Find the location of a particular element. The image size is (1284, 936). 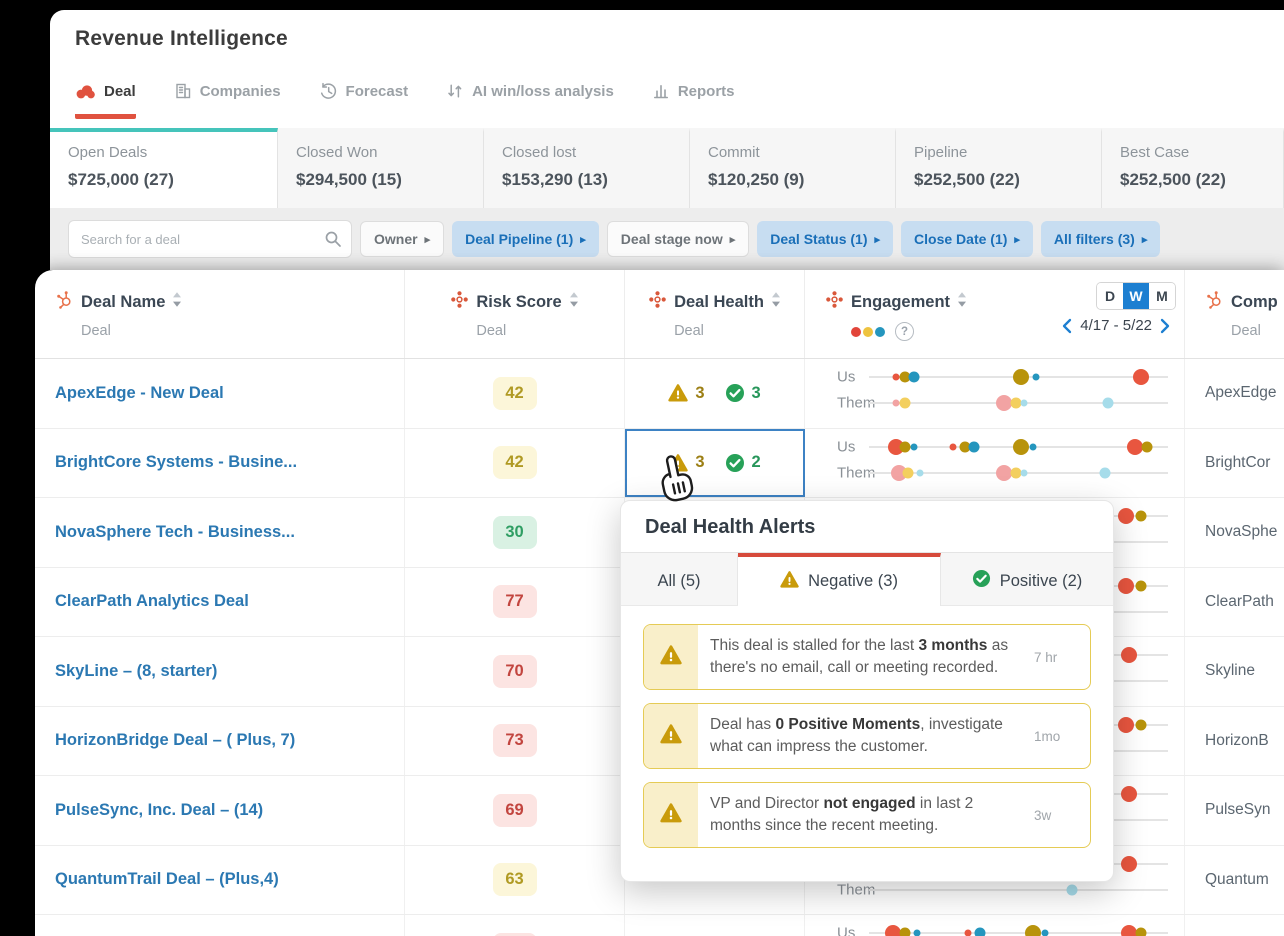

risk-score-badge: 63 is located at coordinates (514, 880).